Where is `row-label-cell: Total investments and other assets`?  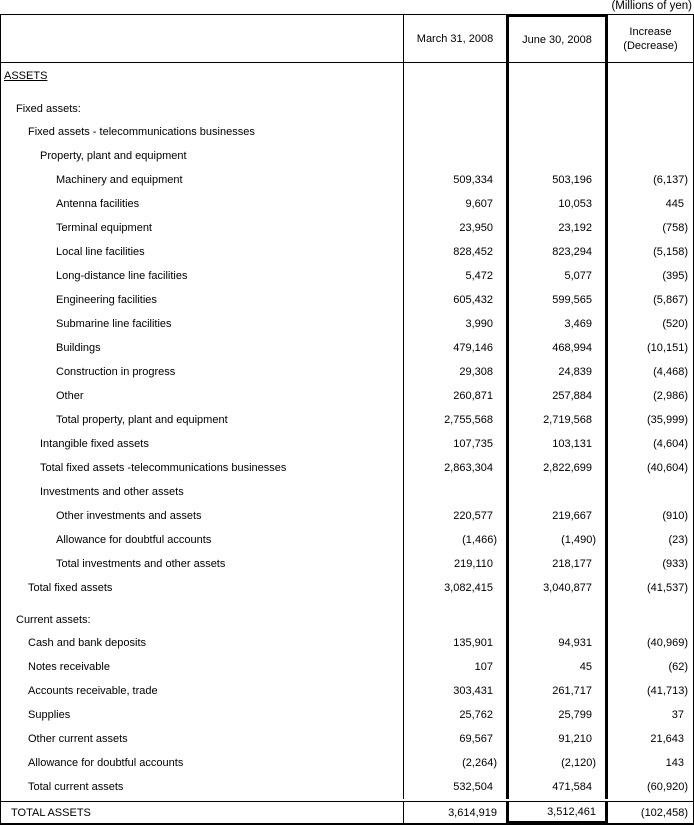 row-label-cell: Total investments and other assets is located at coordinates (202, 564).